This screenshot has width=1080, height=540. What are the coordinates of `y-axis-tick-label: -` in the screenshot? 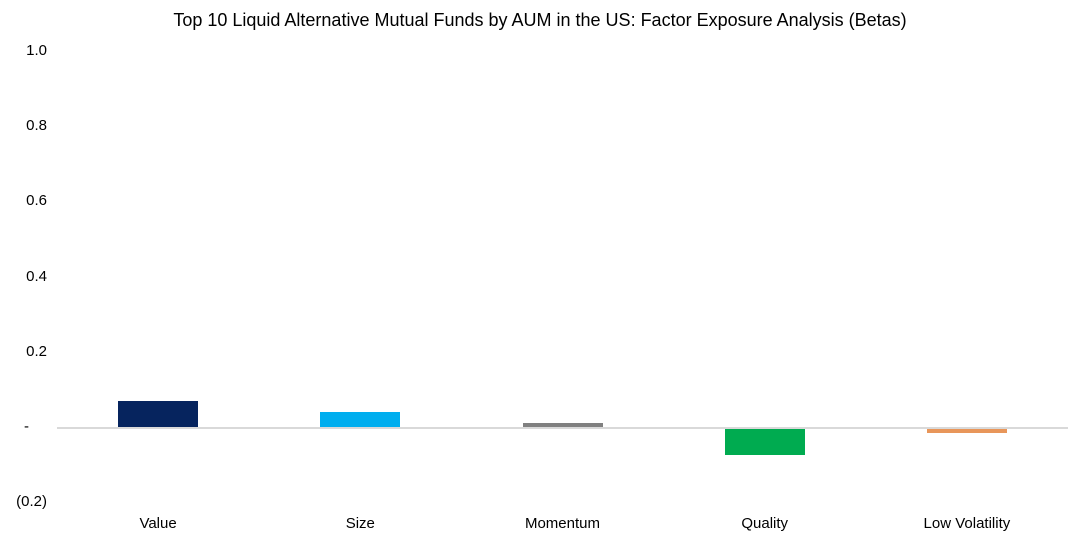 It's located at (26, 426).